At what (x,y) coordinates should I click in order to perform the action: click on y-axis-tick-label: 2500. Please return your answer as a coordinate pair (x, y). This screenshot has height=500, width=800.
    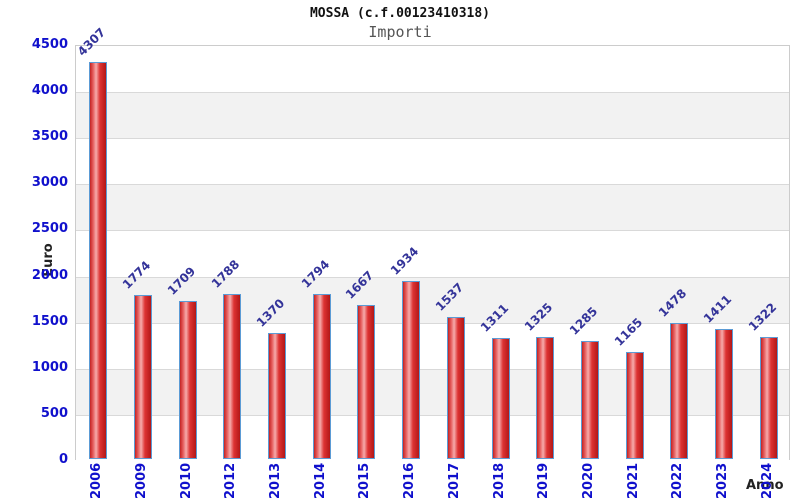
    Looking at the image, I should click on (49, 229).